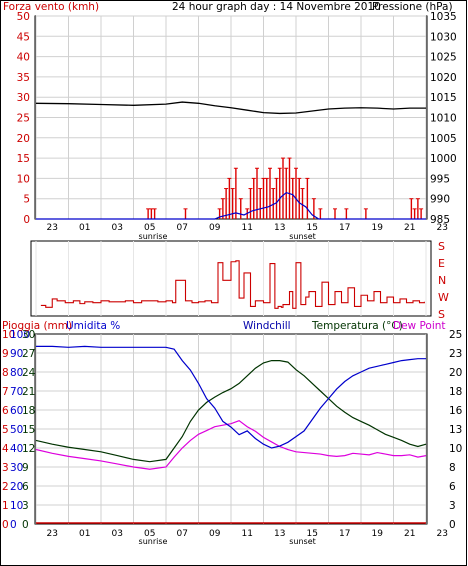  What do you see at coordinates (215, 228) in the screenshot?
I see `panel1-x-tick: 09` at bounding box center [215, 228].